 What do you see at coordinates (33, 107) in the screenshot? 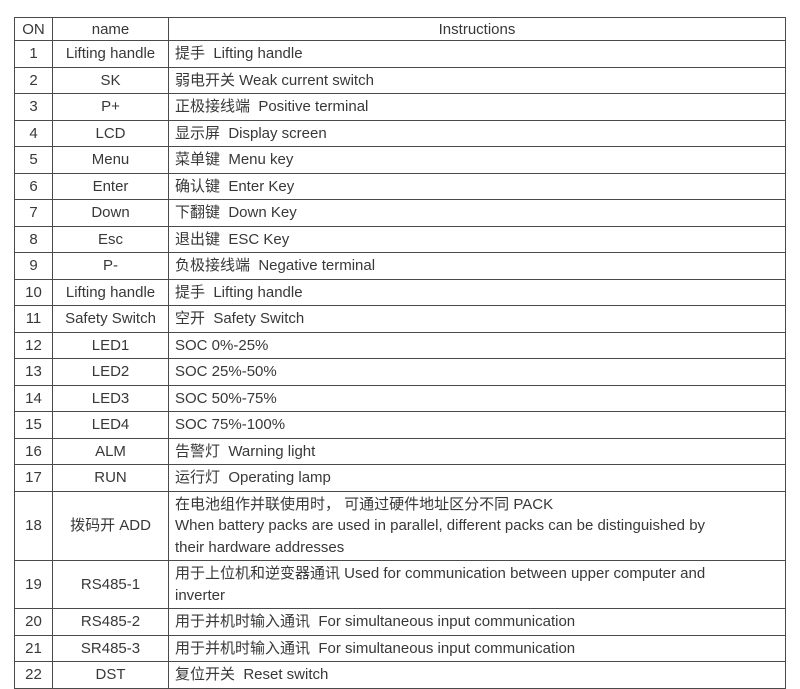
I see `cell-on: 3` at bounding box center [33, 107].